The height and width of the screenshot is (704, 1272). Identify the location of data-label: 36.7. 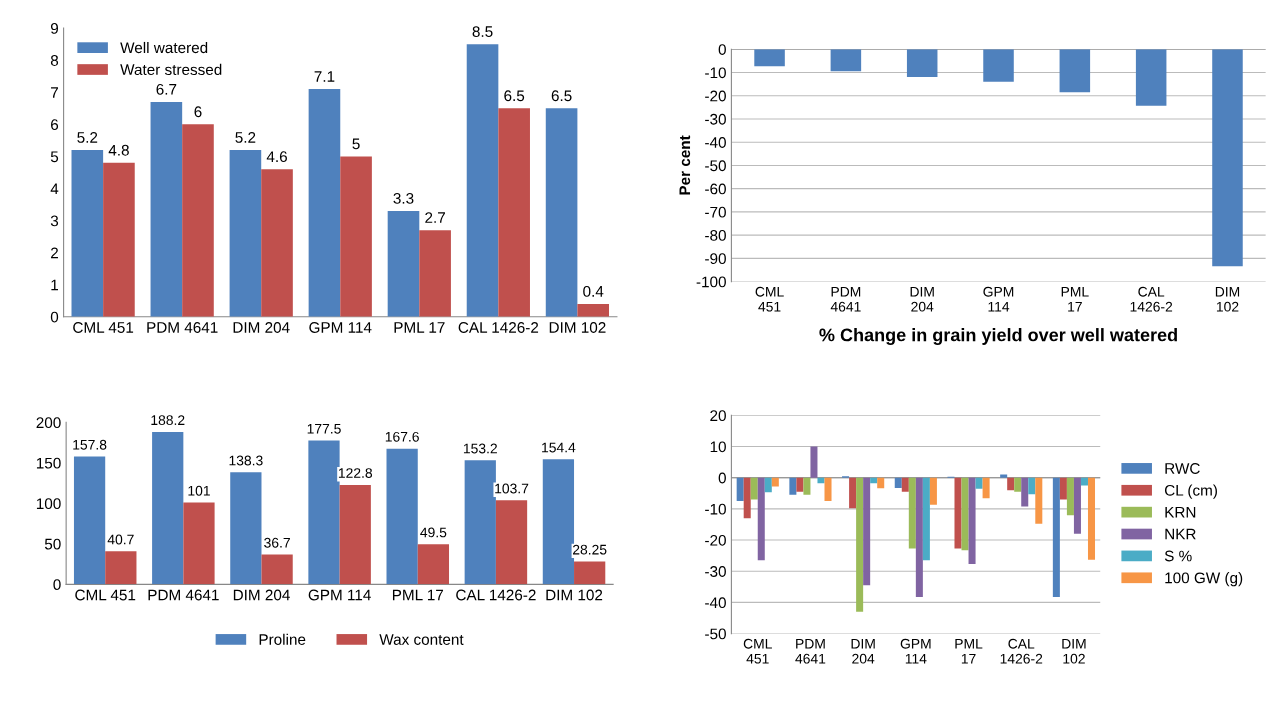
(277, 542).